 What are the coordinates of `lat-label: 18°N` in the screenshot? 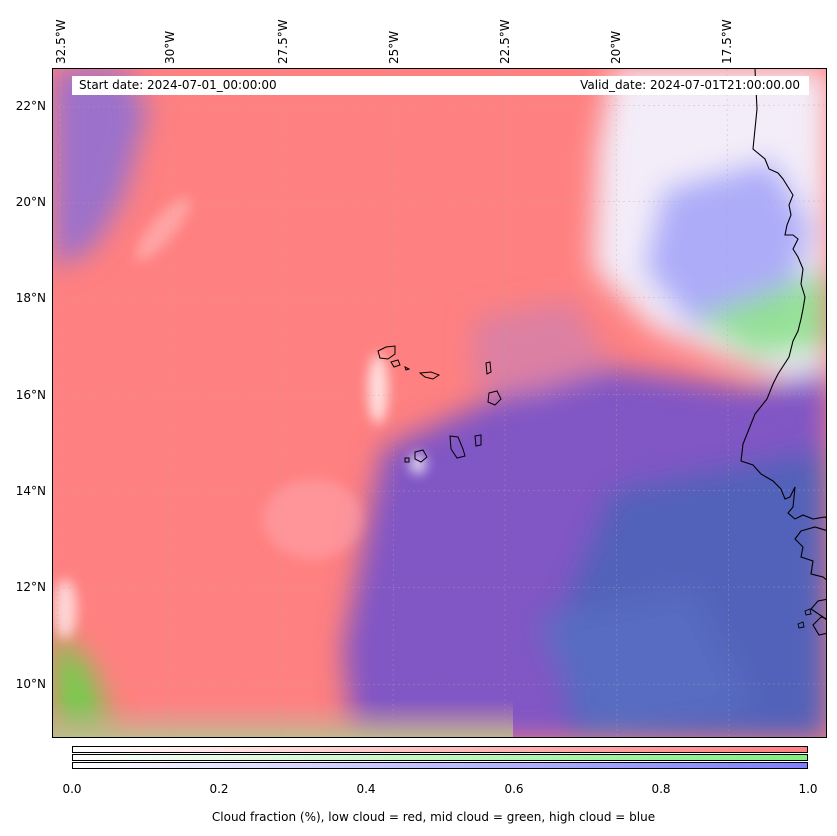 It's located at (30, 298).